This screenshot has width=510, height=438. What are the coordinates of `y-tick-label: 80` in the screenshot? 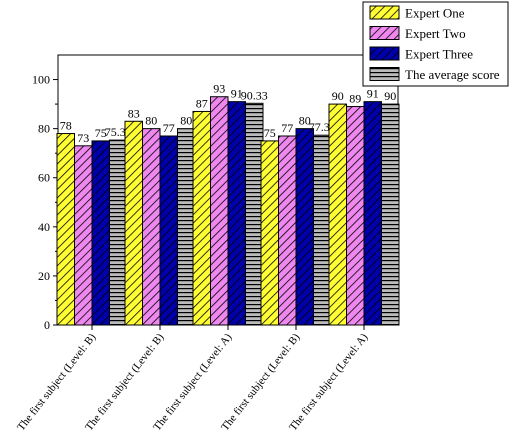 It's located at (44, 129).